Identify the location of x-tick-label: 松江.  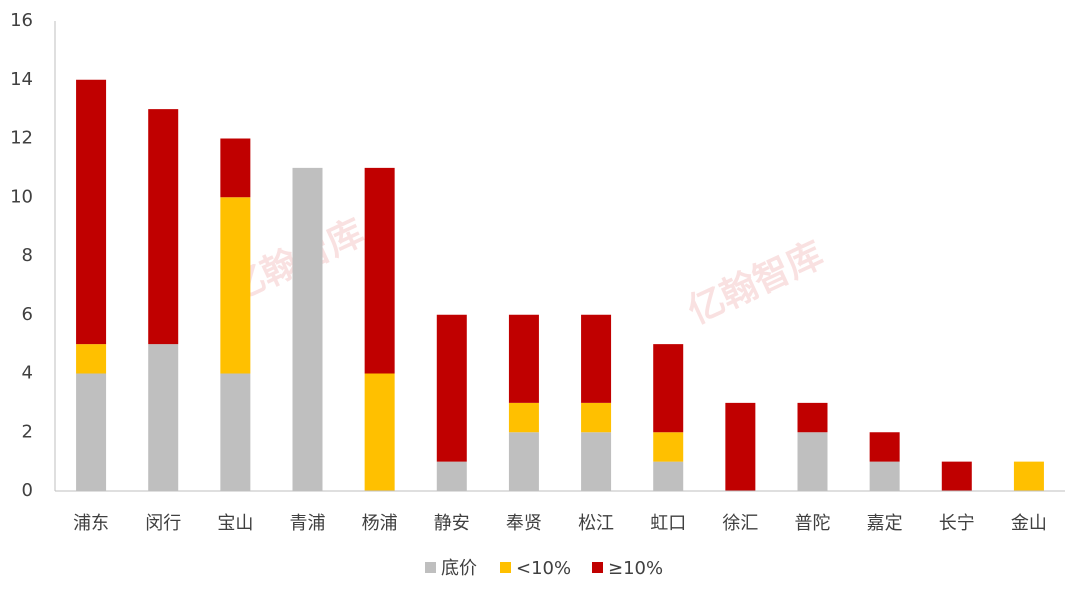
(596, 523).